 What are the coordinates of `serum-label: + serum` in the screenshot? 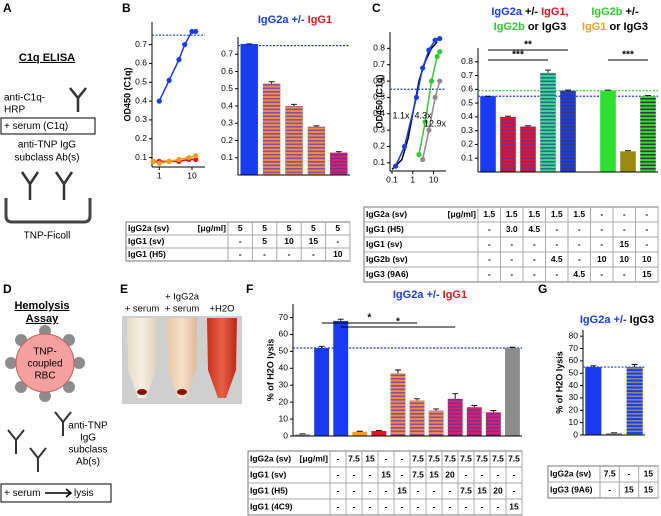 It's located at (22, 493).